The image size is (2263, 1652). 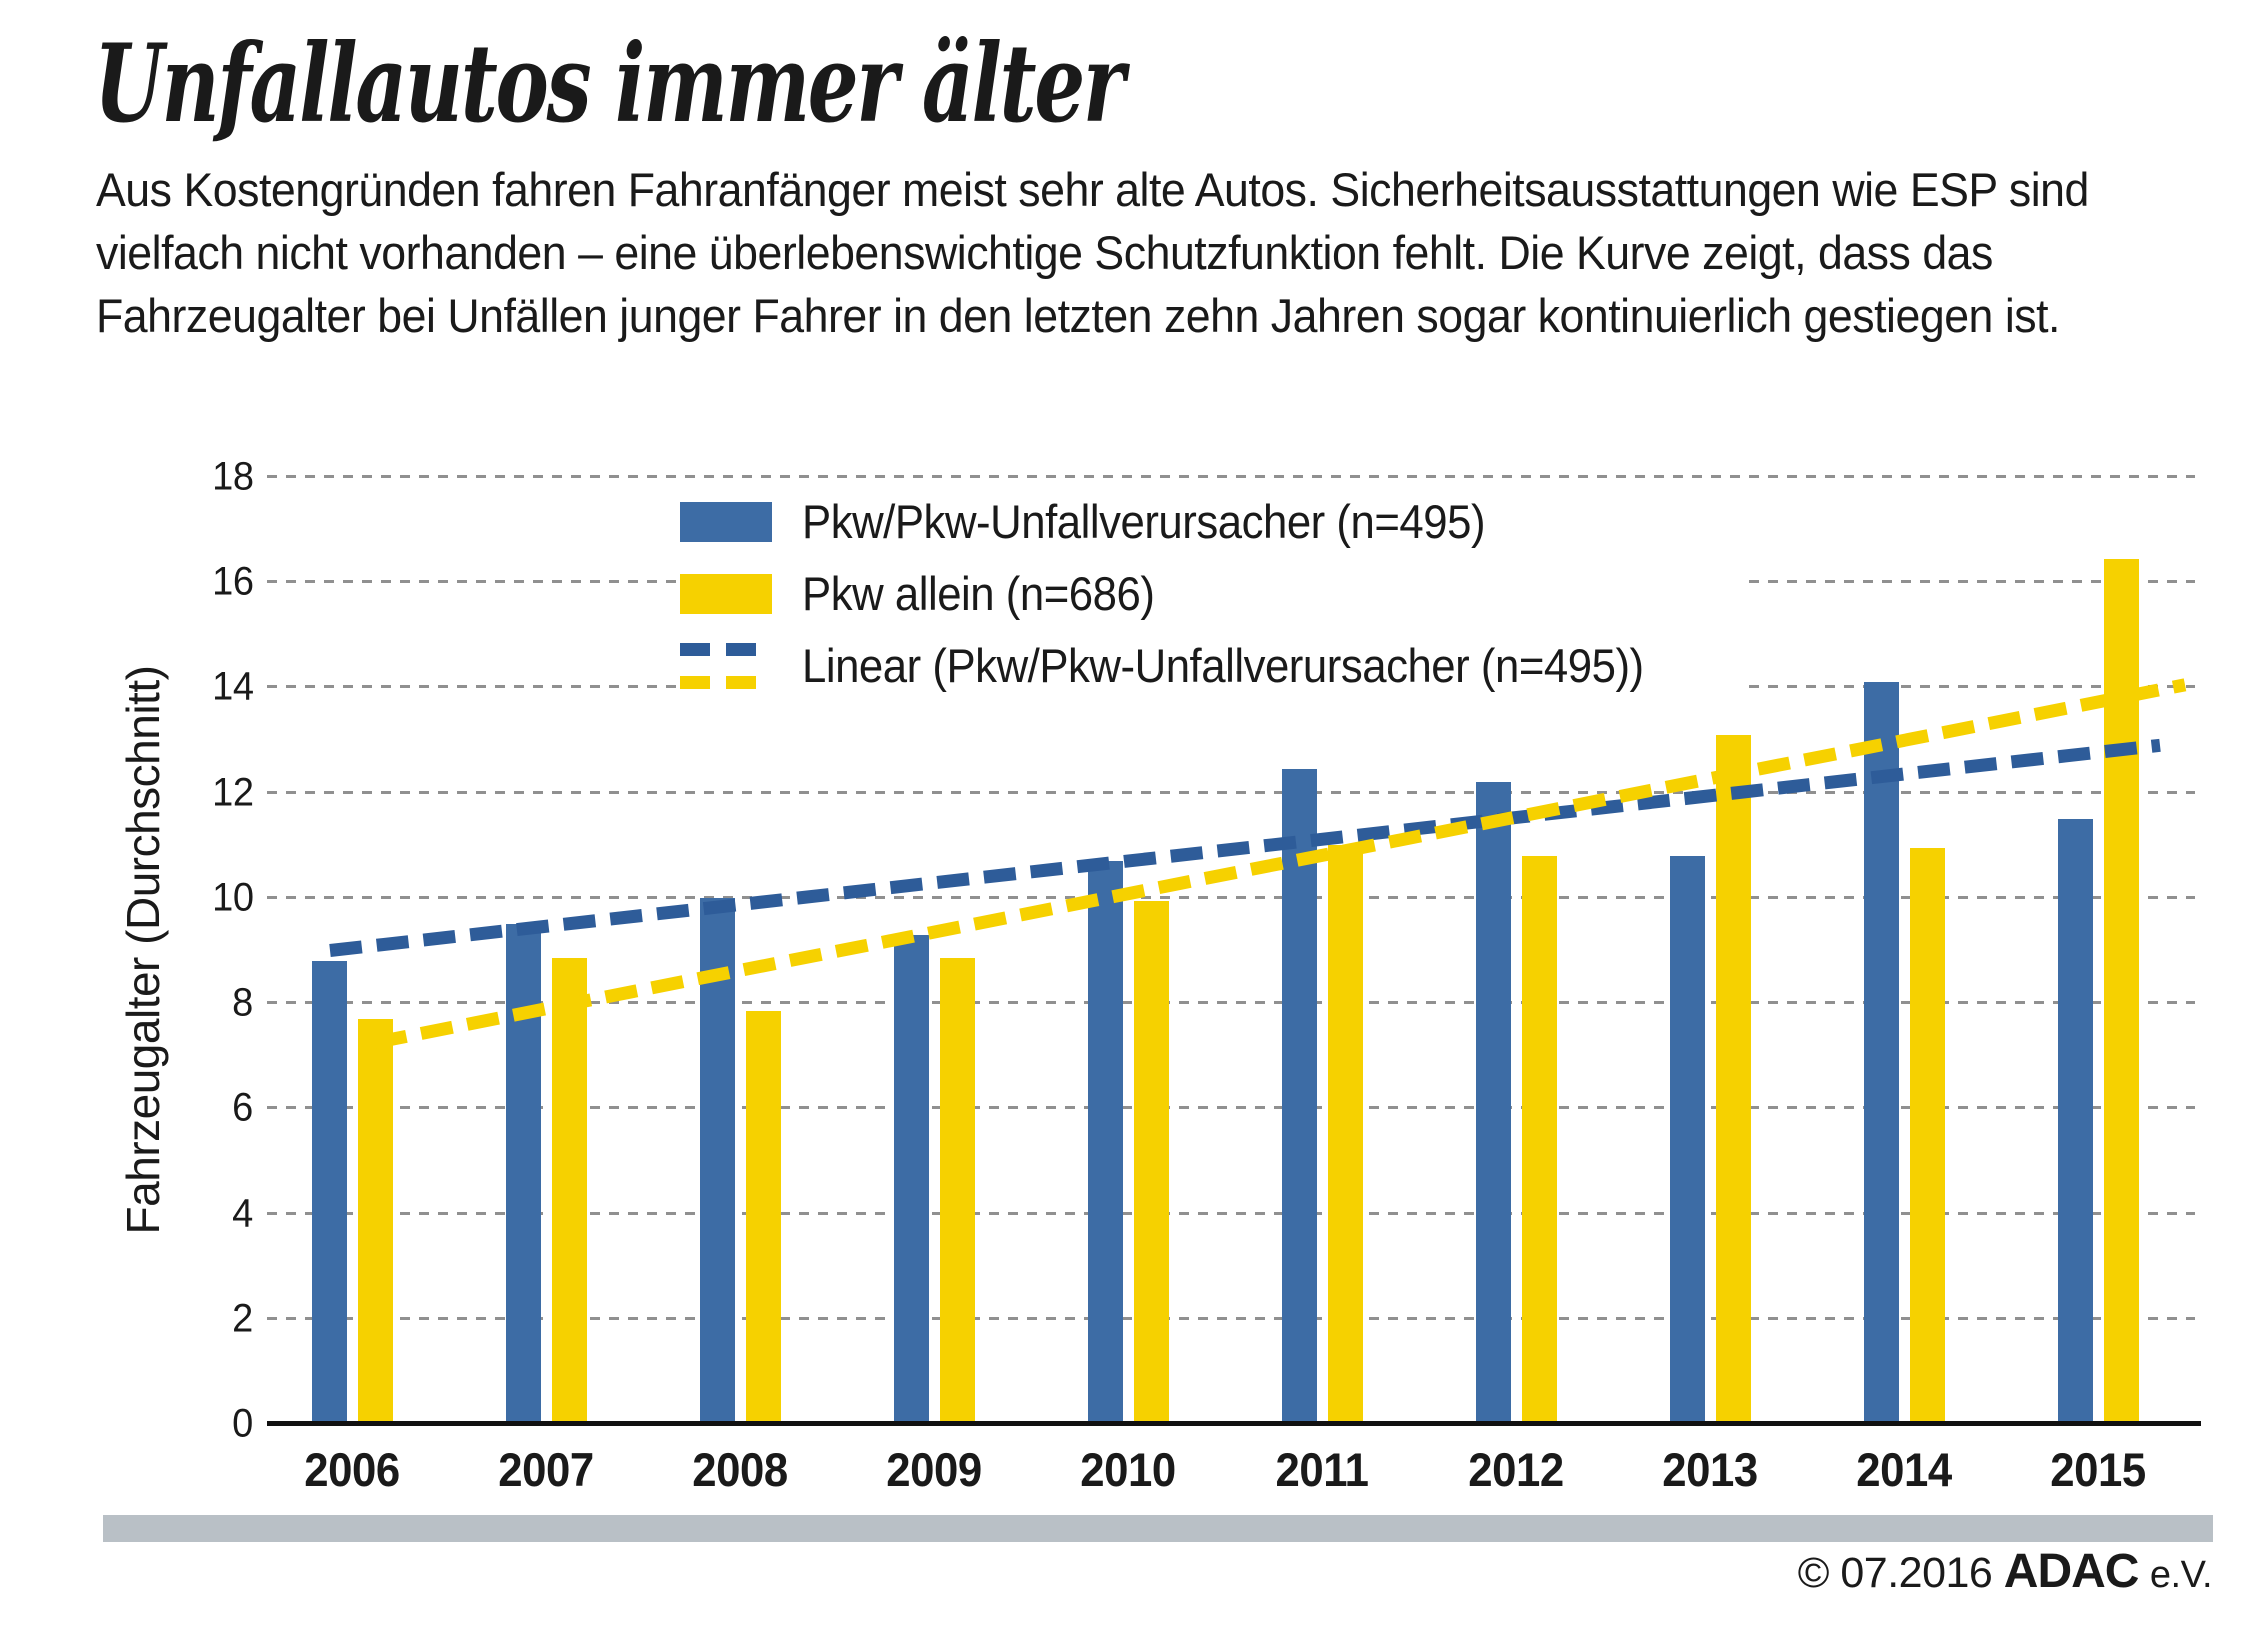 What do you see at coordinates (978, 593) in the screenshot?
I see `legend-label: Pkw allein (n=686)` at bounding box center [978, 593].